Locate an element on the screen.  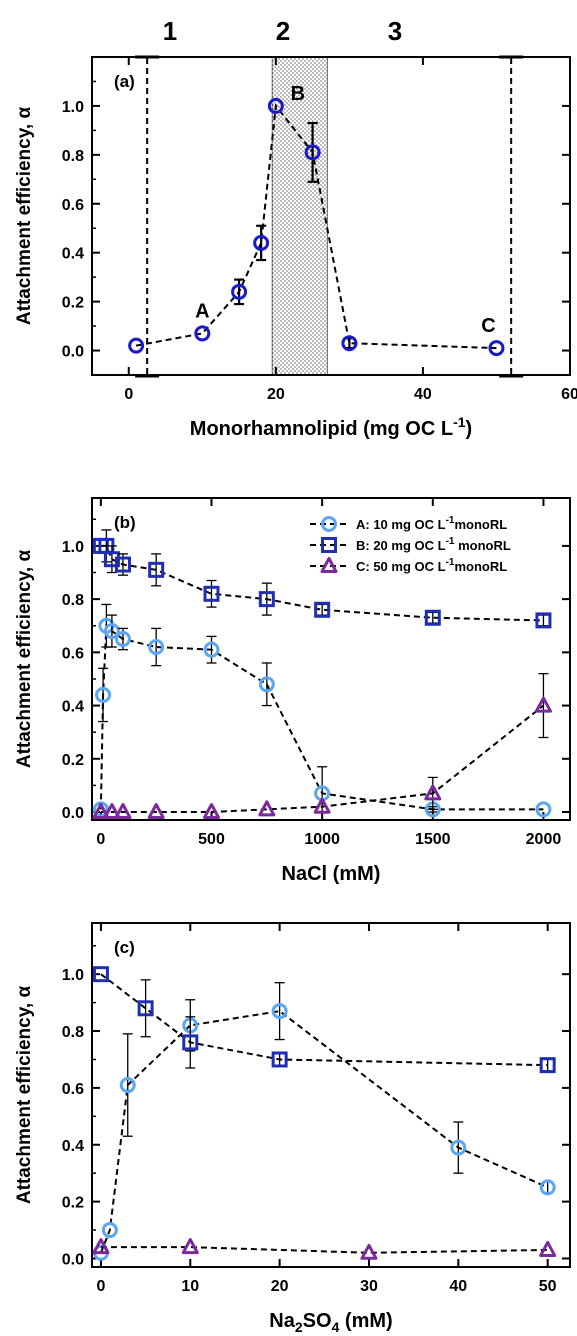
x-tick-label: 500 is located at coordinates (211, 839).